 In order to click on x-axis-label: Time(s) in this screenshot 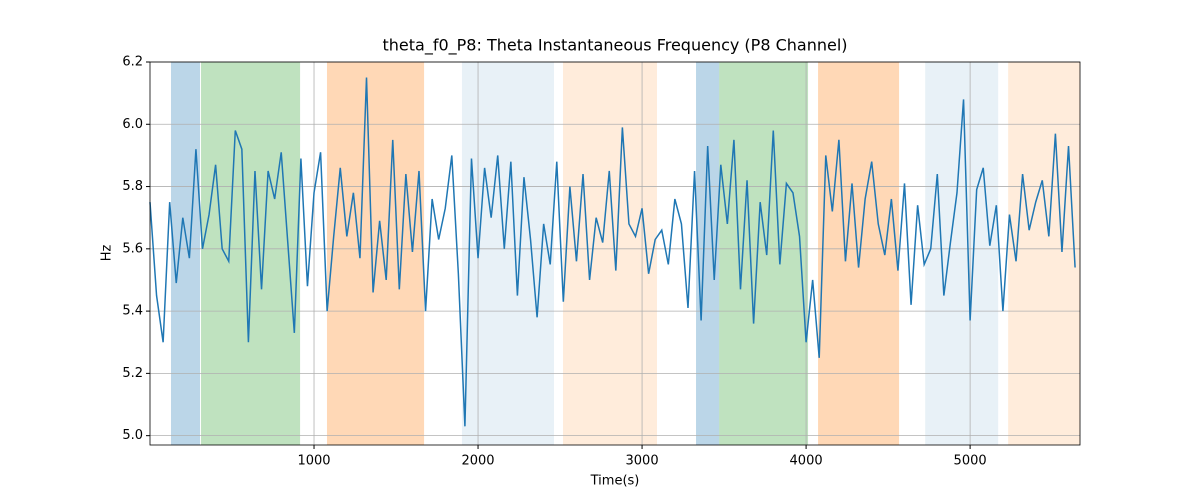, I will do `click(615, 481)`.